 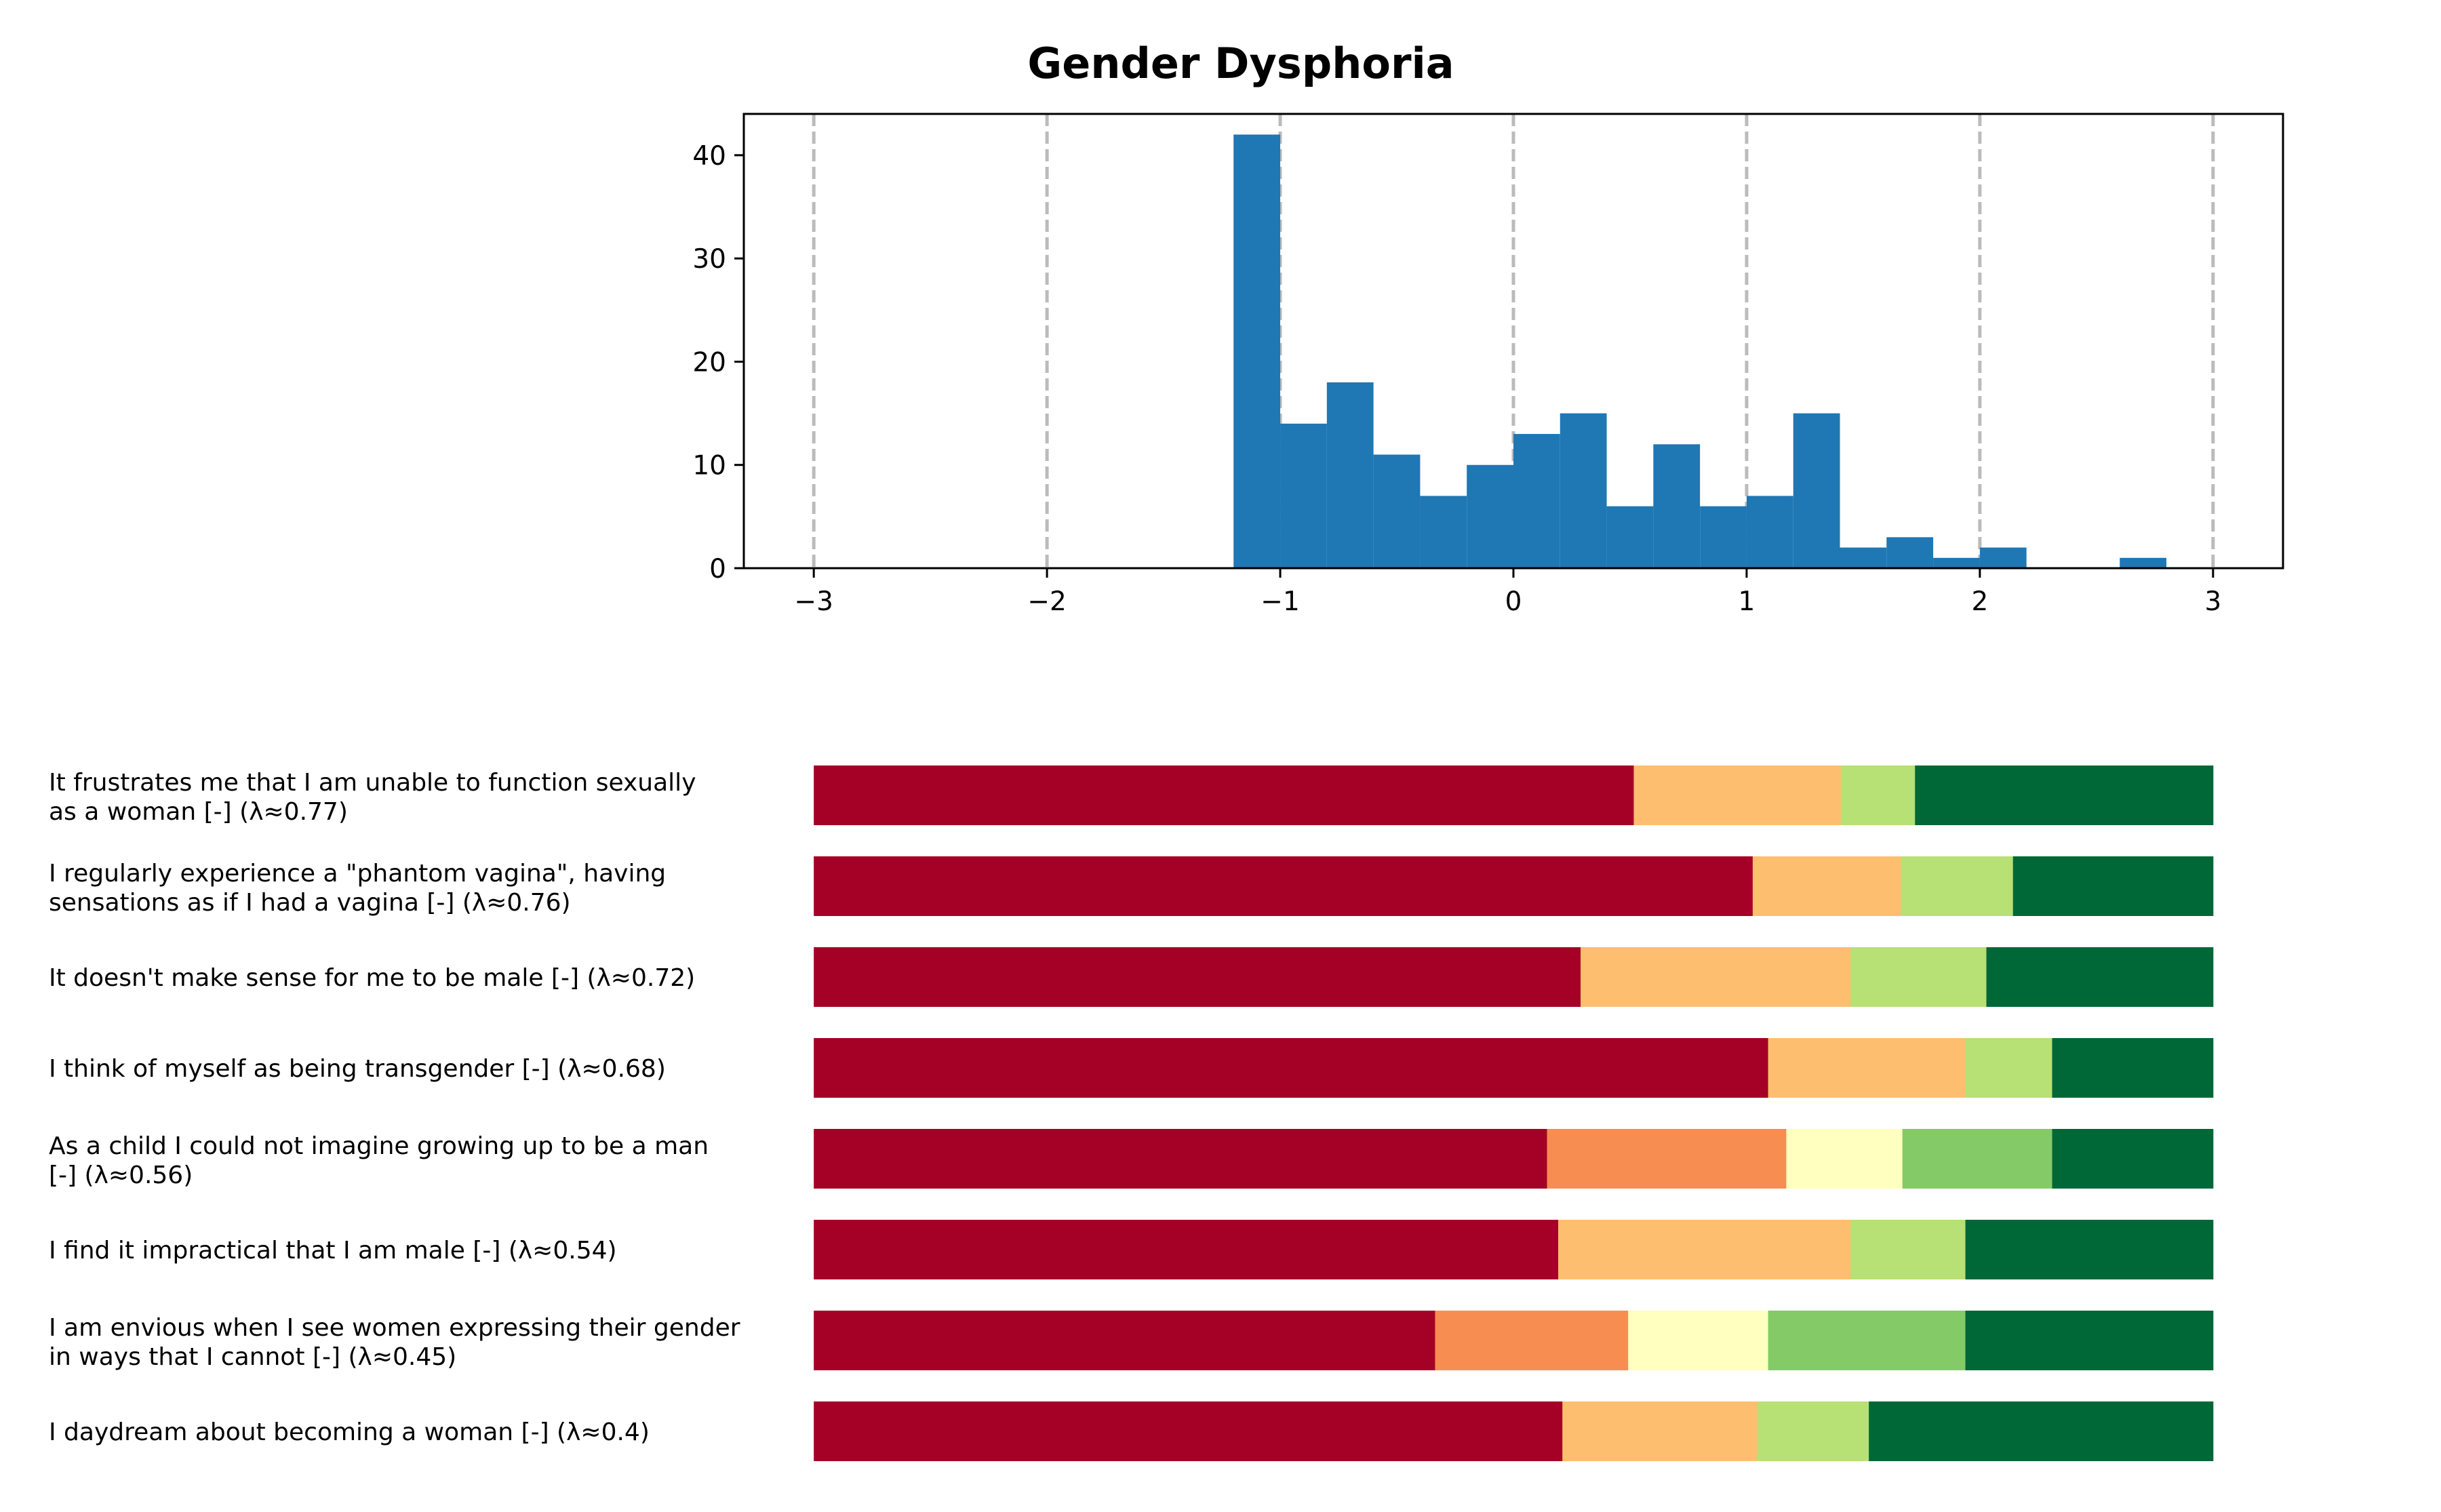 What do you see at coordinates (252, 1357) in the screenshot?
I see `item-label-line2: in ways that I cannot [-] (λ≈0.45)` at bounding box center [252, 1357].